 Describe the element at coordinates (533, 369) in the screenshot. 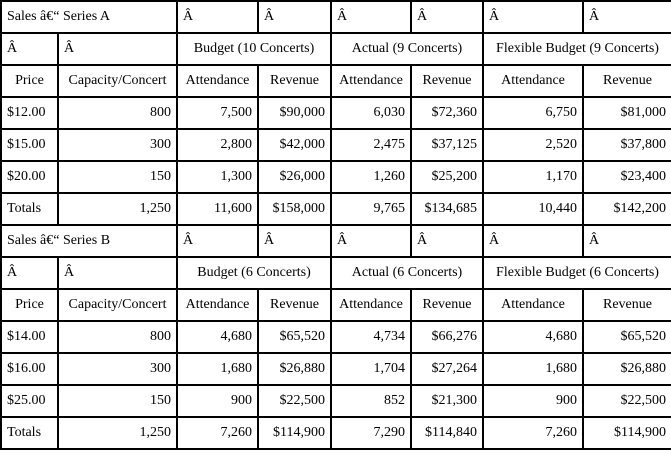

I see `cell-flexible-attendance: 1,680` at that location.